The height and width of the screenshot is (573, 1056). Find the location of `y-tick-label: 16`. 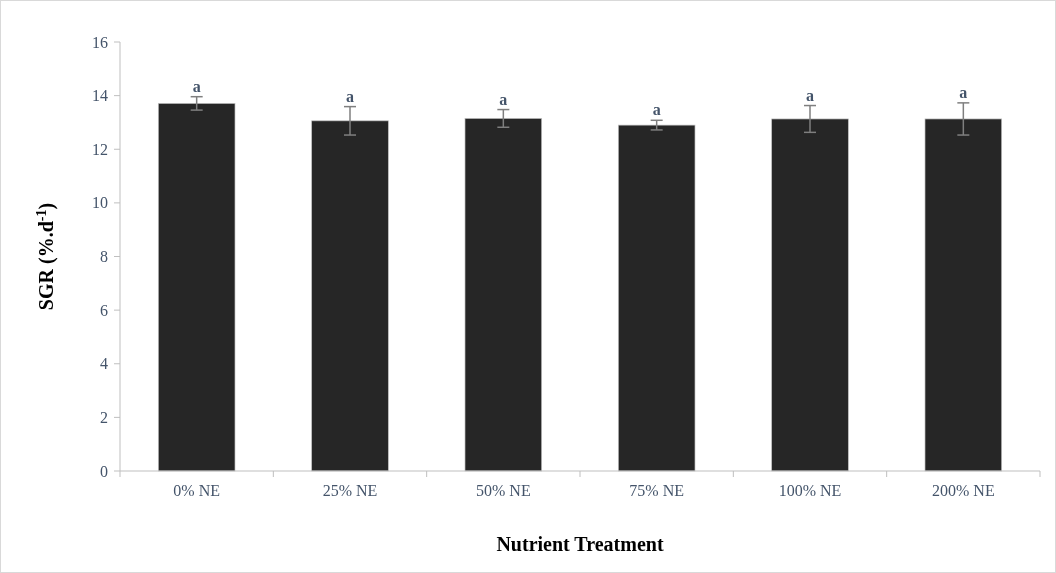

y-tick-label: 16 is located at coordinates (100, 42).